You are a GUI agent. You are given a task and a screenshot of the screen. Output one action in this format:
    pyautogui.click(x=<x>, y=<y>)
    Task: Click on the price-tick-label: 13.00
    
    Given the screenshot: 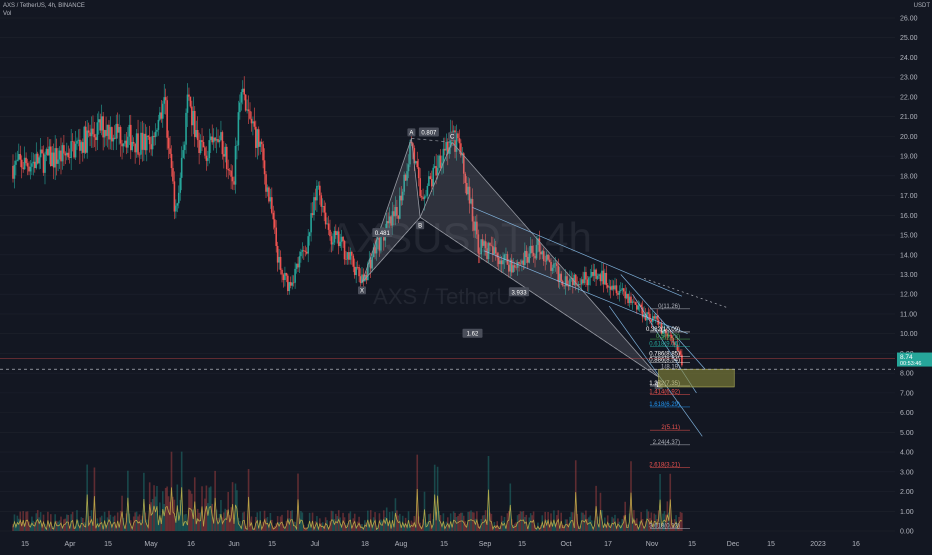 What is the action you would take?
    pyautogui.click(x=909, y=275)
    